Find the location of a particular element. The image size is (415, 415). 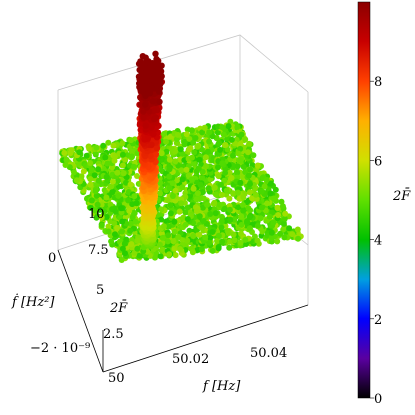

x-tick-50.04: 50.04 is located at coordinates (268, 353).